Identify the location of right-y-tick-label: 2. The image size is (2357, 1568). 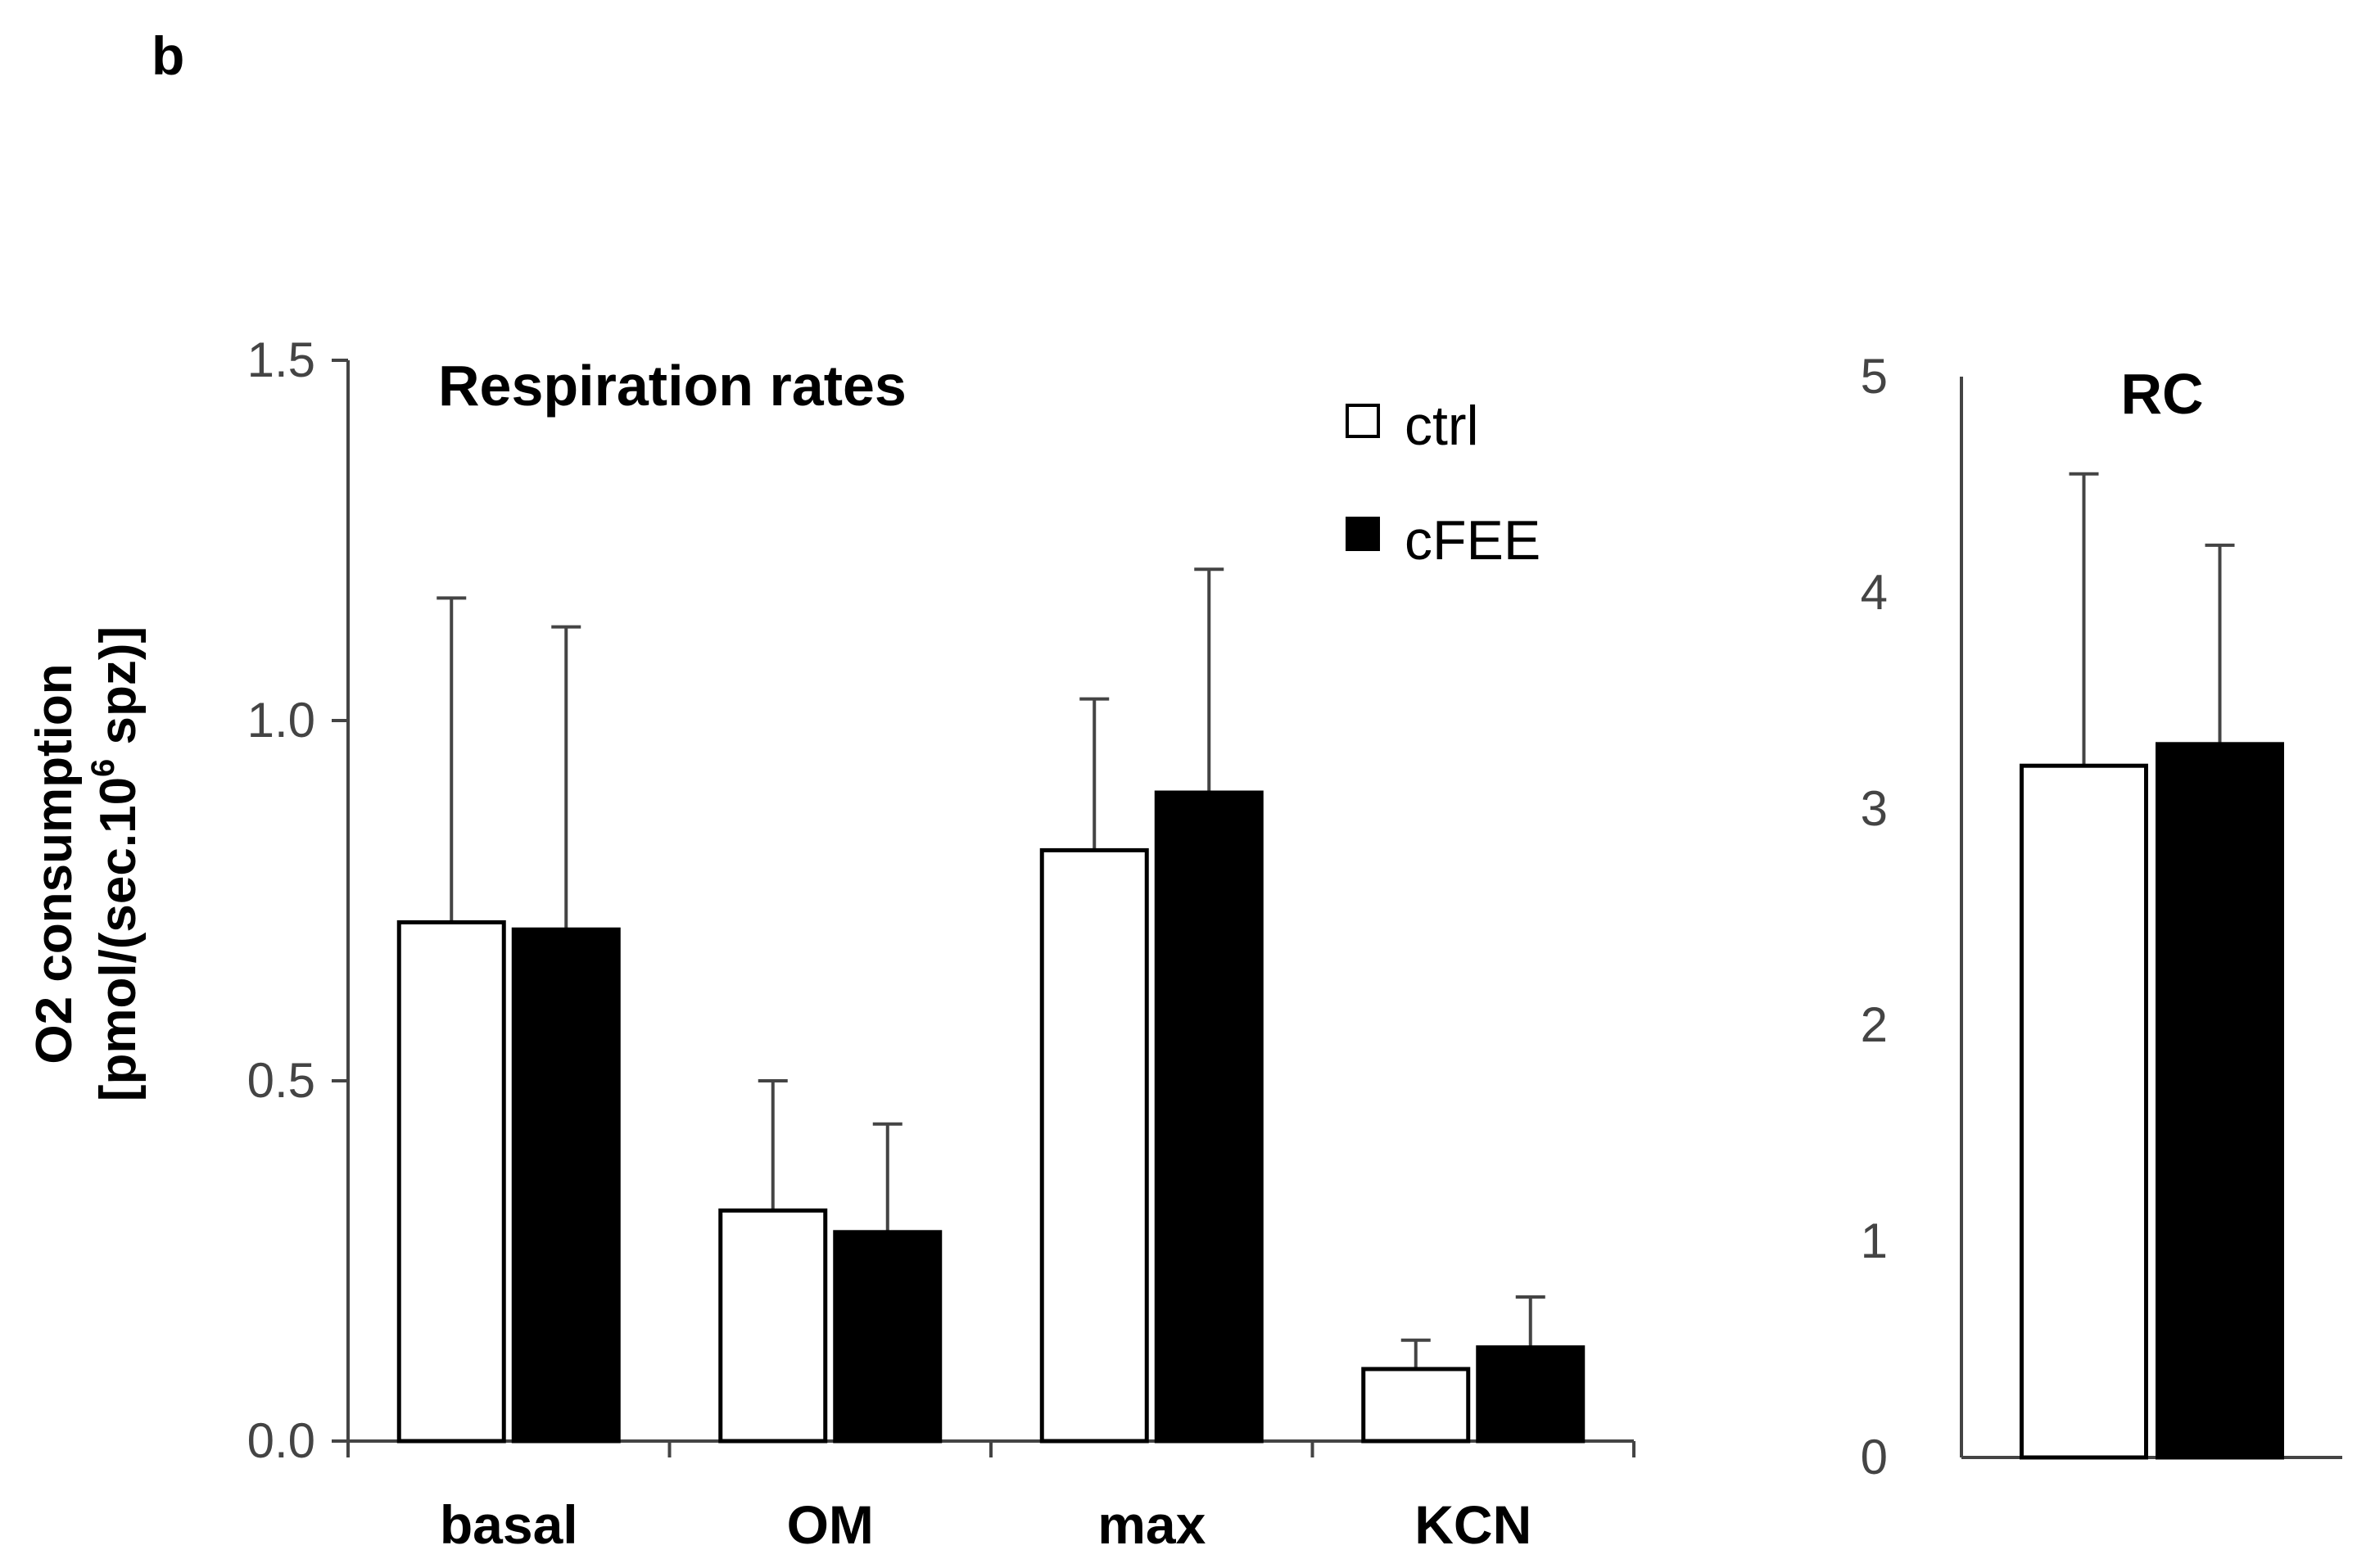
(1874, 1025).